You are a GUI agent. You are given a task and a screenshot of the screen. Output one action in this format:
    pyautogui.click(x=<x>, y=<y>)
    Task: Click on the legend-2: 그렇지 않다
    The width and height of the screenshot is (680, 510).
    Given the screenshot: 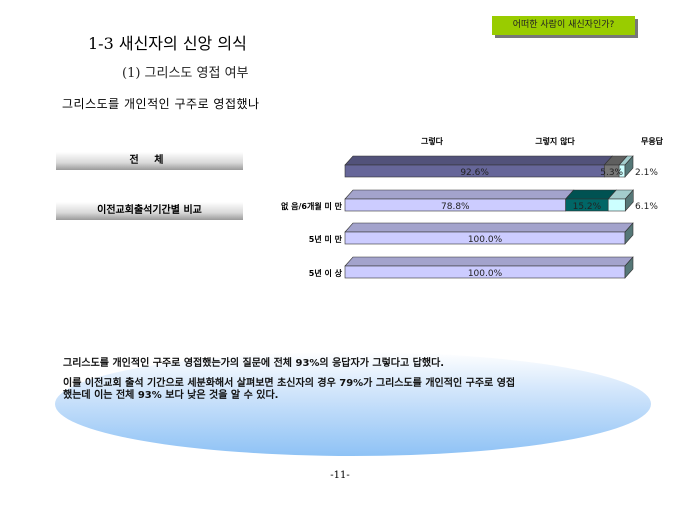 What is the action you would take?
    pyautogui.click(x=555, y=141)
    